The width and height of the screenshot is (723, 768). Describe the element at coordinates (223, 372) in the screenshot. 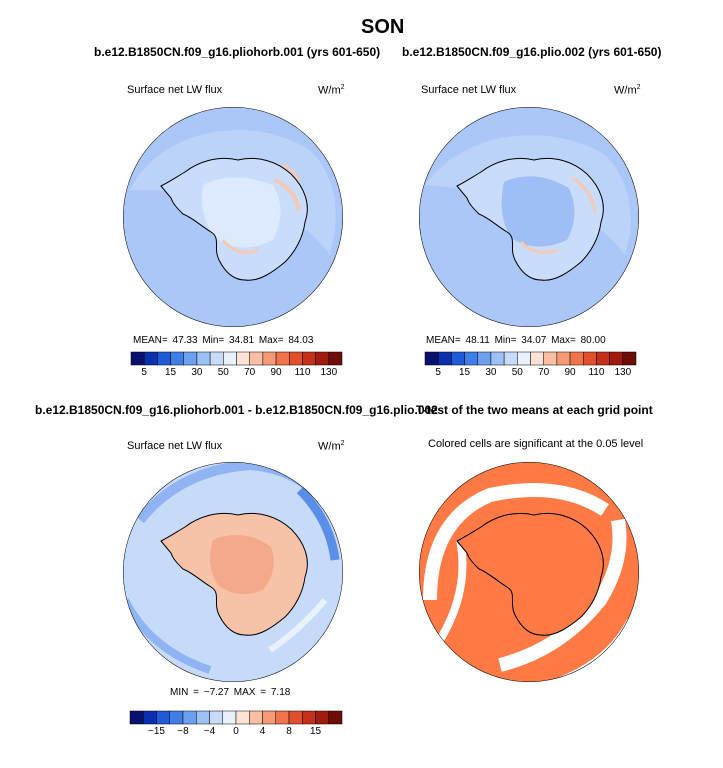

I see `panel1-colorbar-tick-label: 50` at that location.